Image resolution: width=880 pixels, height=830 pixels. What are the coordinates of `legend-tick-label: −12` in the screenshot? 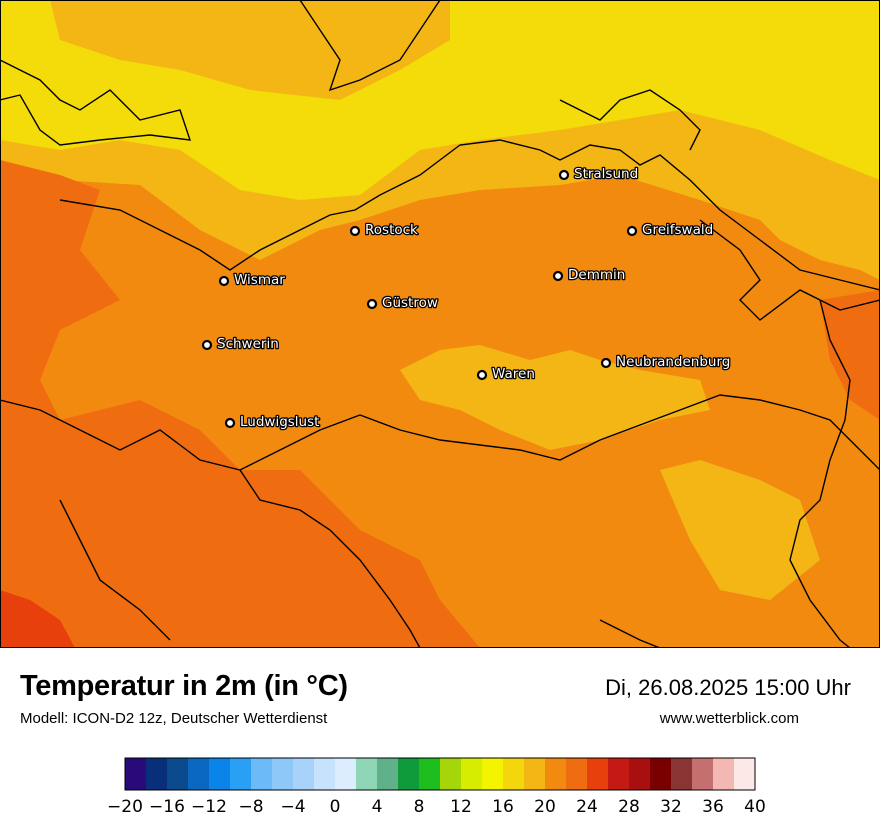 It's located at (209, 807).